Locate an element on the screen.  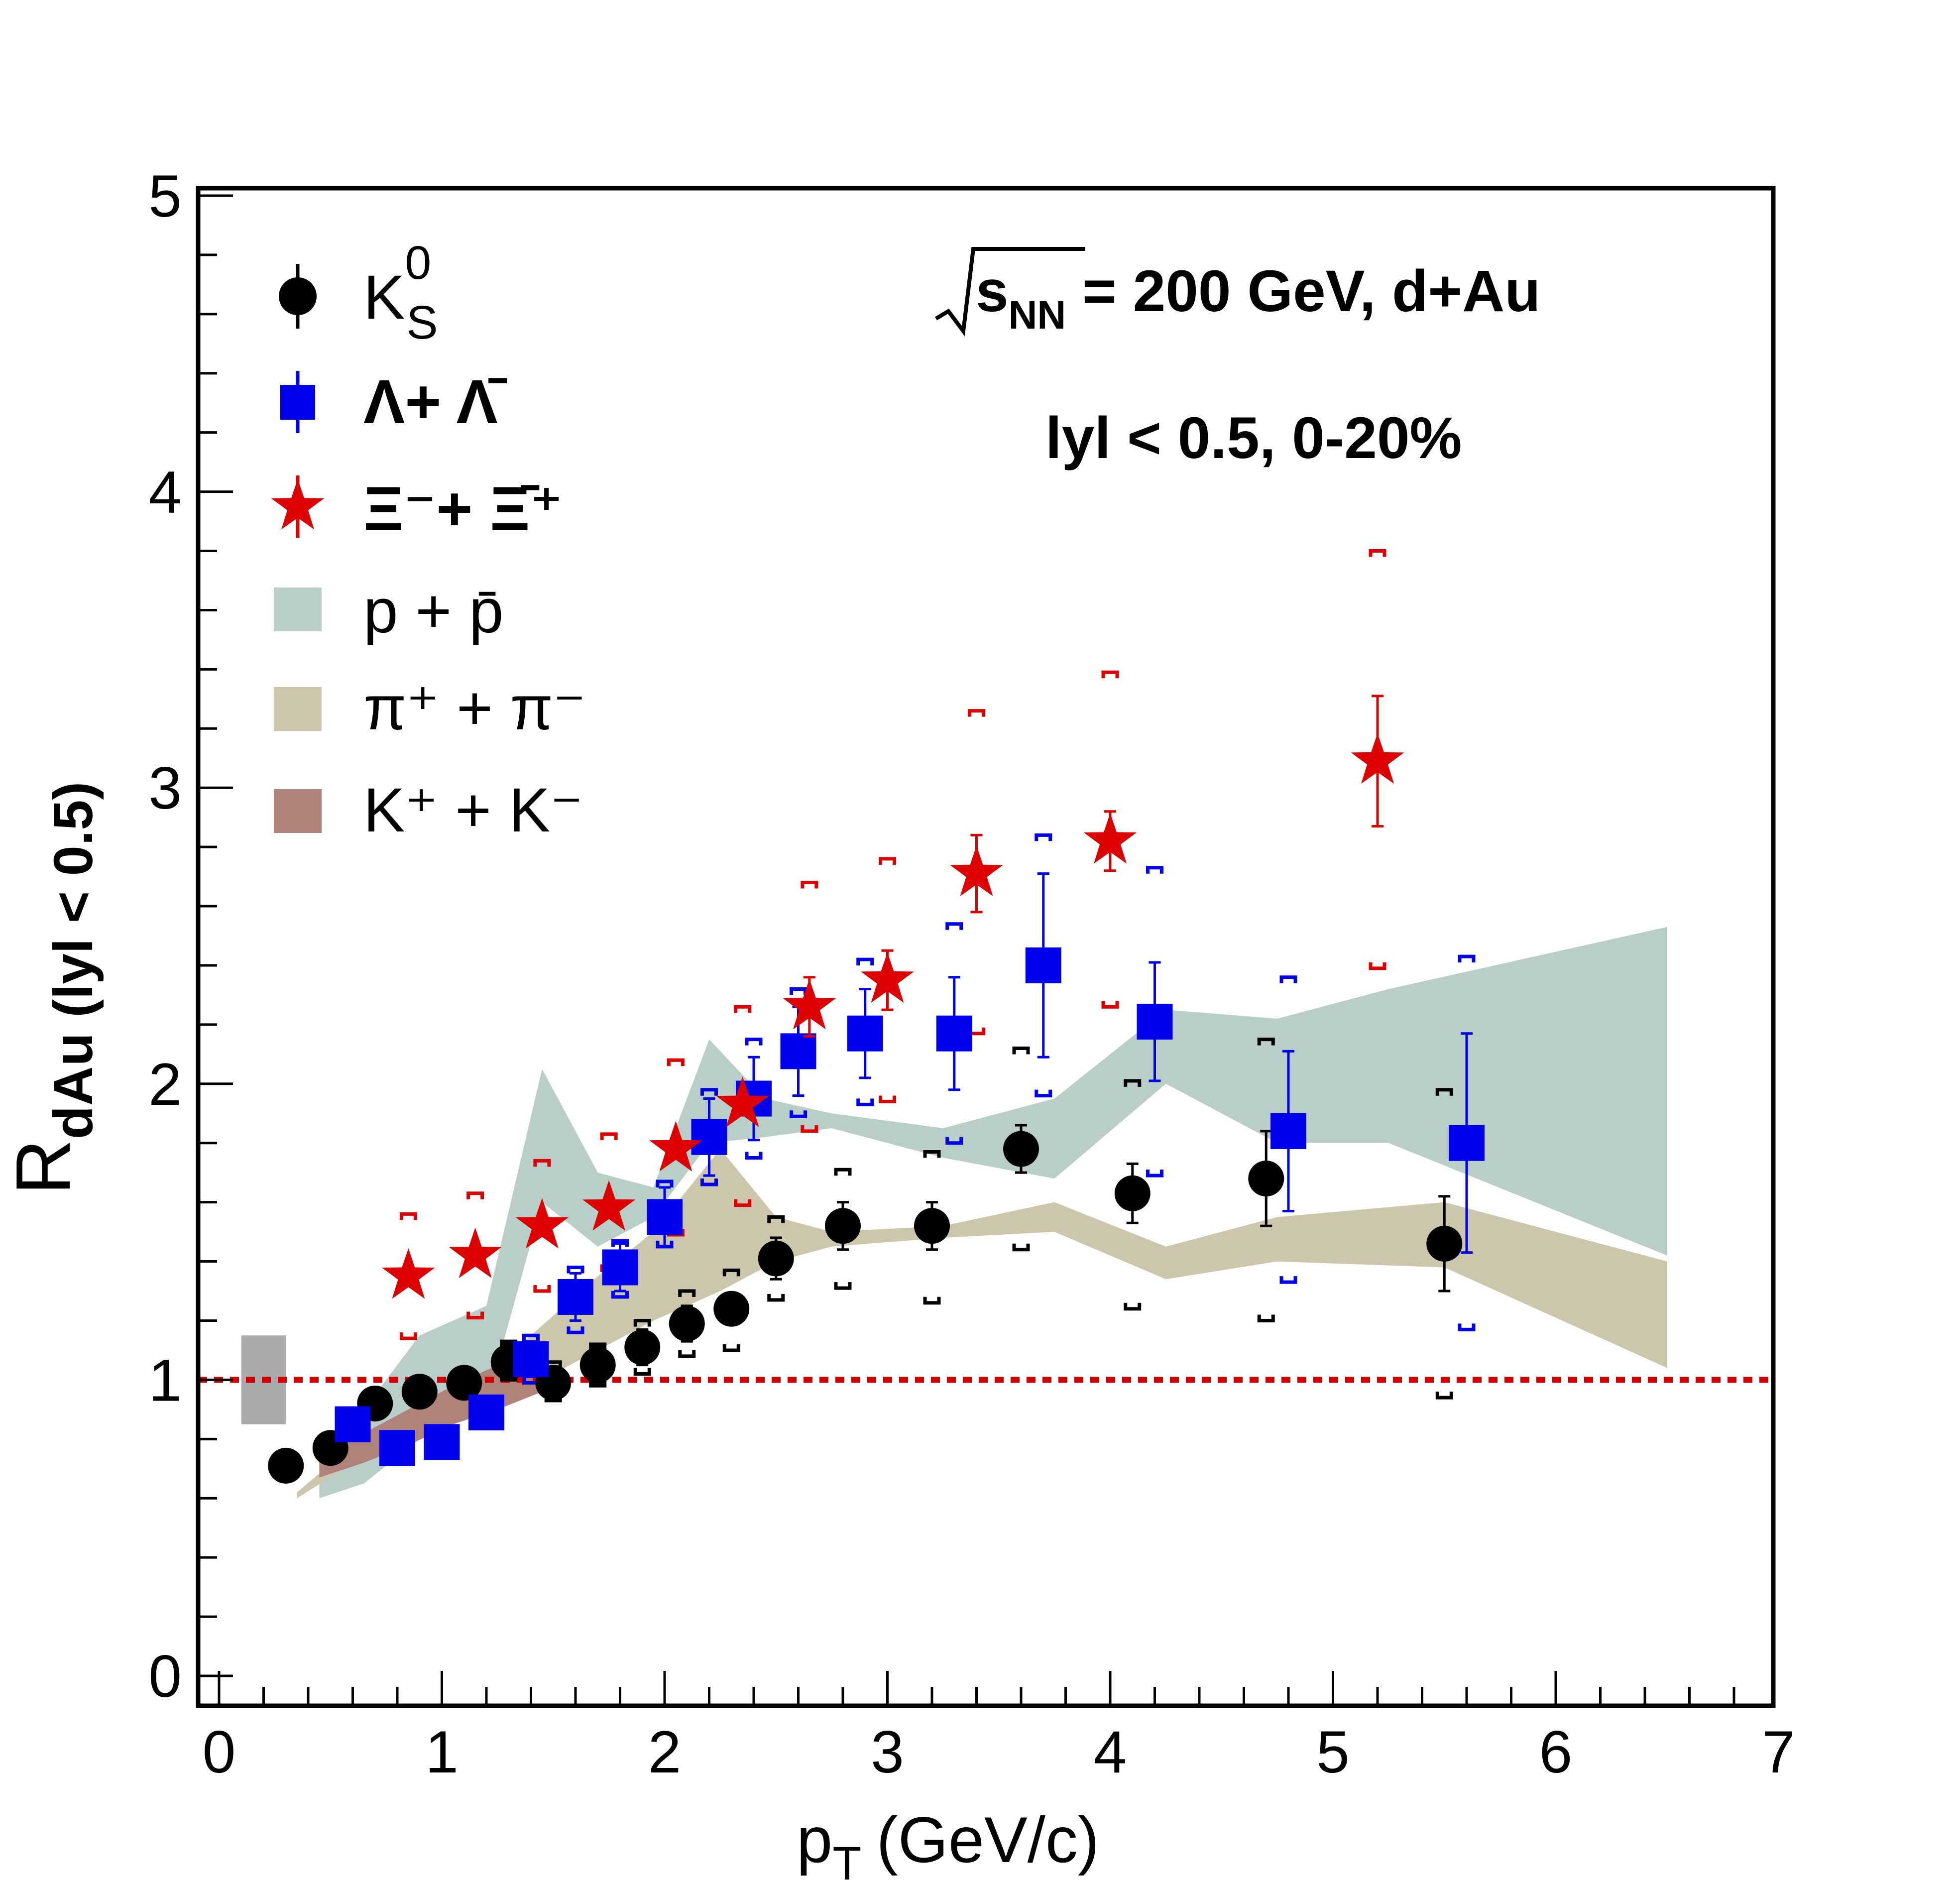
x-tick-label: 7 is located at coordinates (1778, 1752).